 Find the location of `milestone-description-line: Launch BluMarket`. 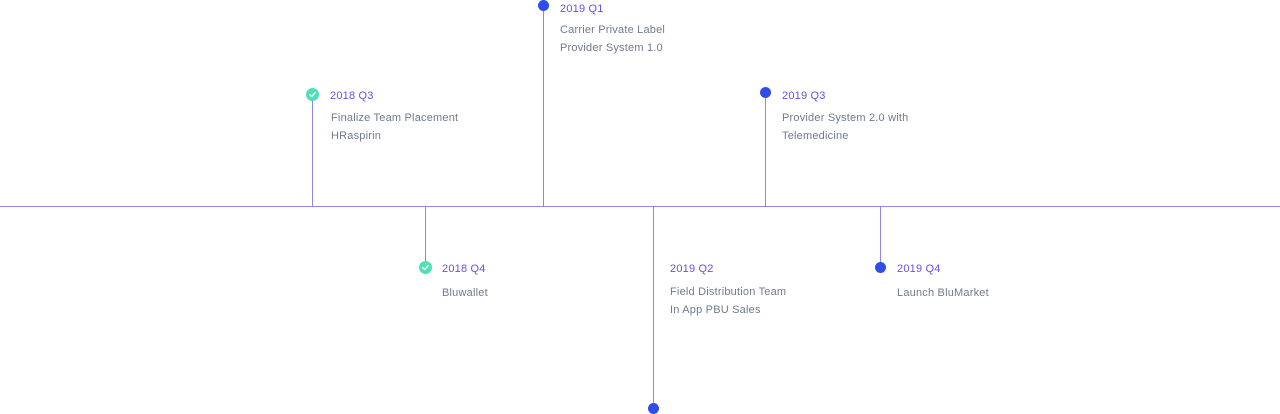

milestone-description-line: Launch BluMarket is located at coordinates (943, 293).